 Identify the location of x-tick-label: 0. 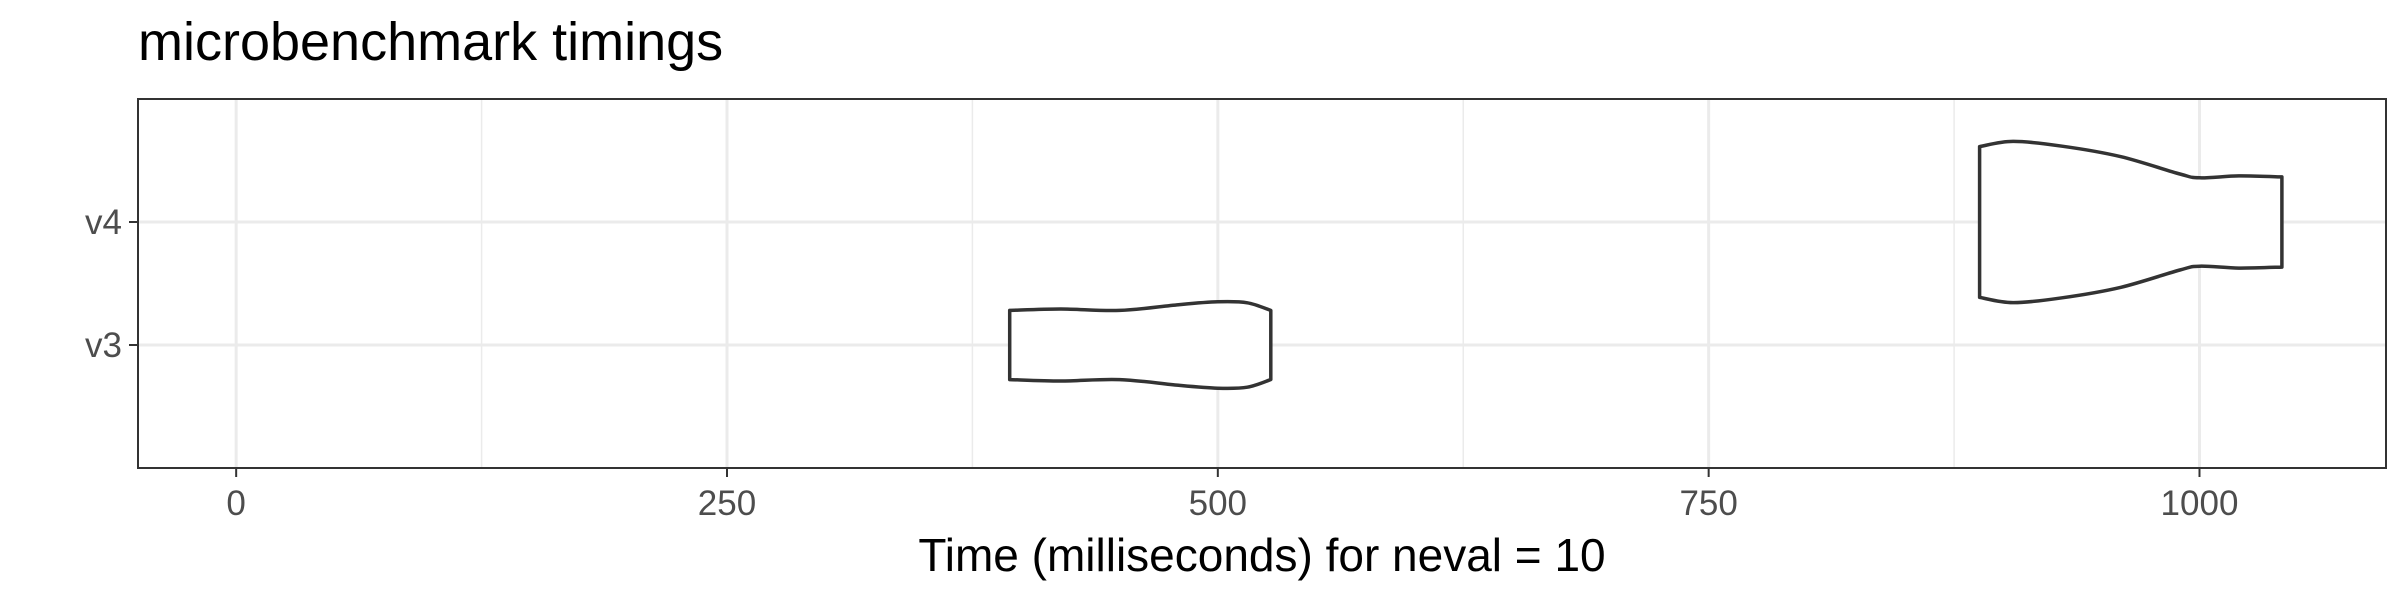
(235, 503).